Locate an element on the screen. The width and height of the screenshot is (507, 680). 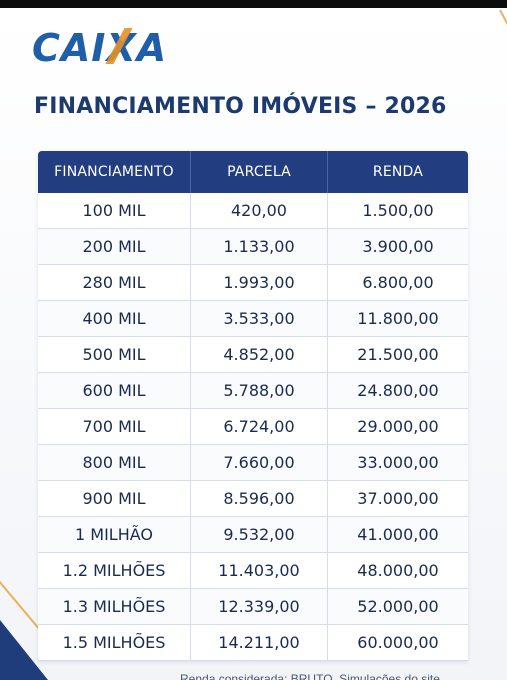
cell-parcela: 4.852,00 is located at coordinates (259, 355).